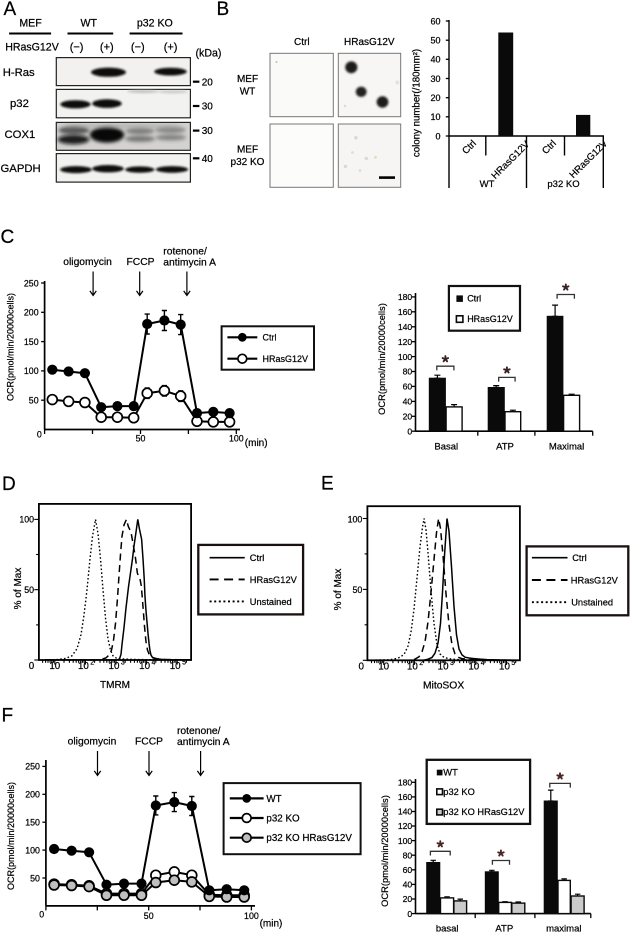 This screenshot has height=938, width=630. Describe the element at coordinates (417, 103) in the screenshot. I see `svg-text: colony number(/180mm²)` at that location.